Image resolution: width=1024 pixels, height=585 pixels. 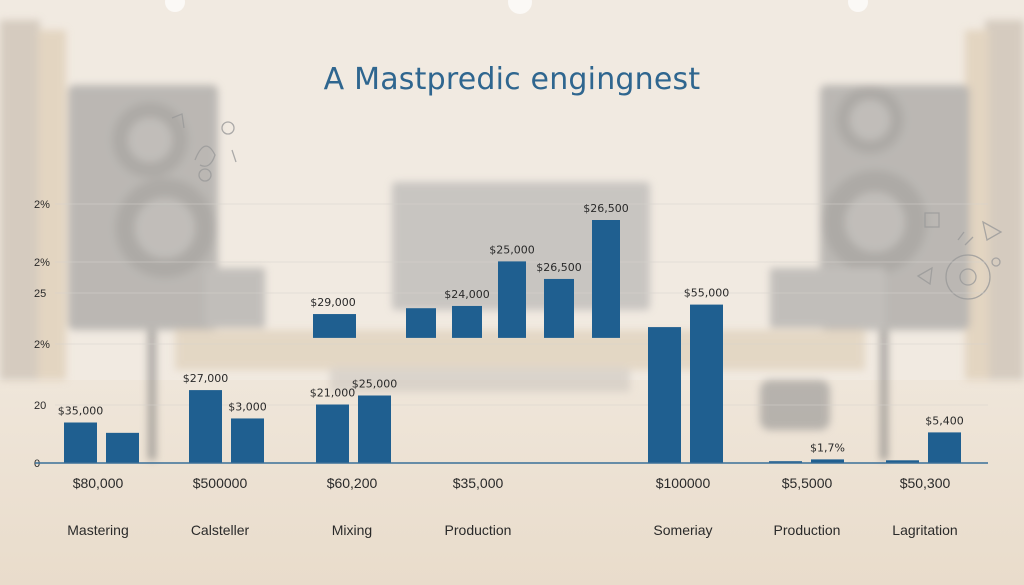 What do you see at coordinates (924, 530) in the screenshot?
I see `category-label: Lagritation` at bounding box center [924, 530].